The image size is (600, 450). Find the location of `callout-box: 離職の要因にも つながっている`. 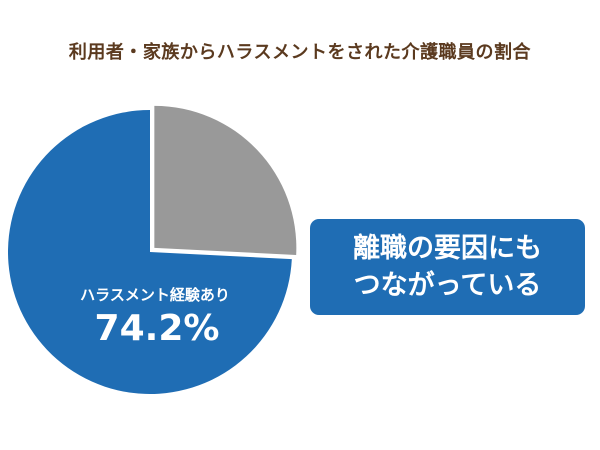

callout-box: 離職の要因にも つながっている is located at coordinates (447, 267).